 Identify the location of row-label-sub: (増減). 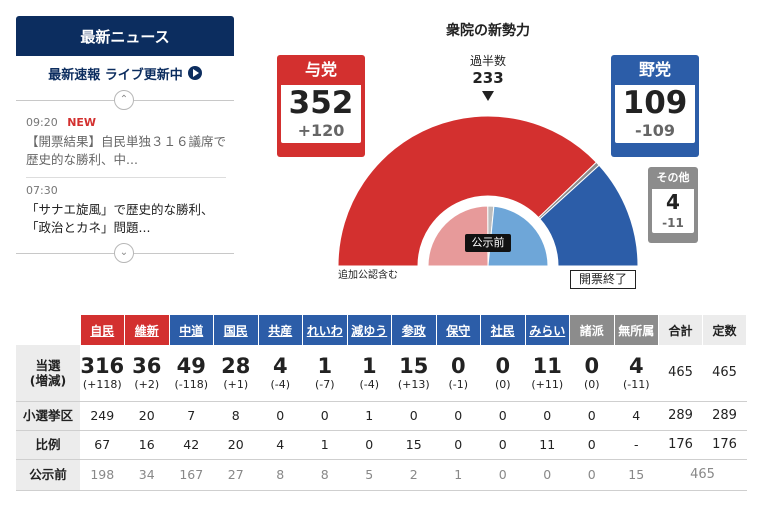
(48, 380).